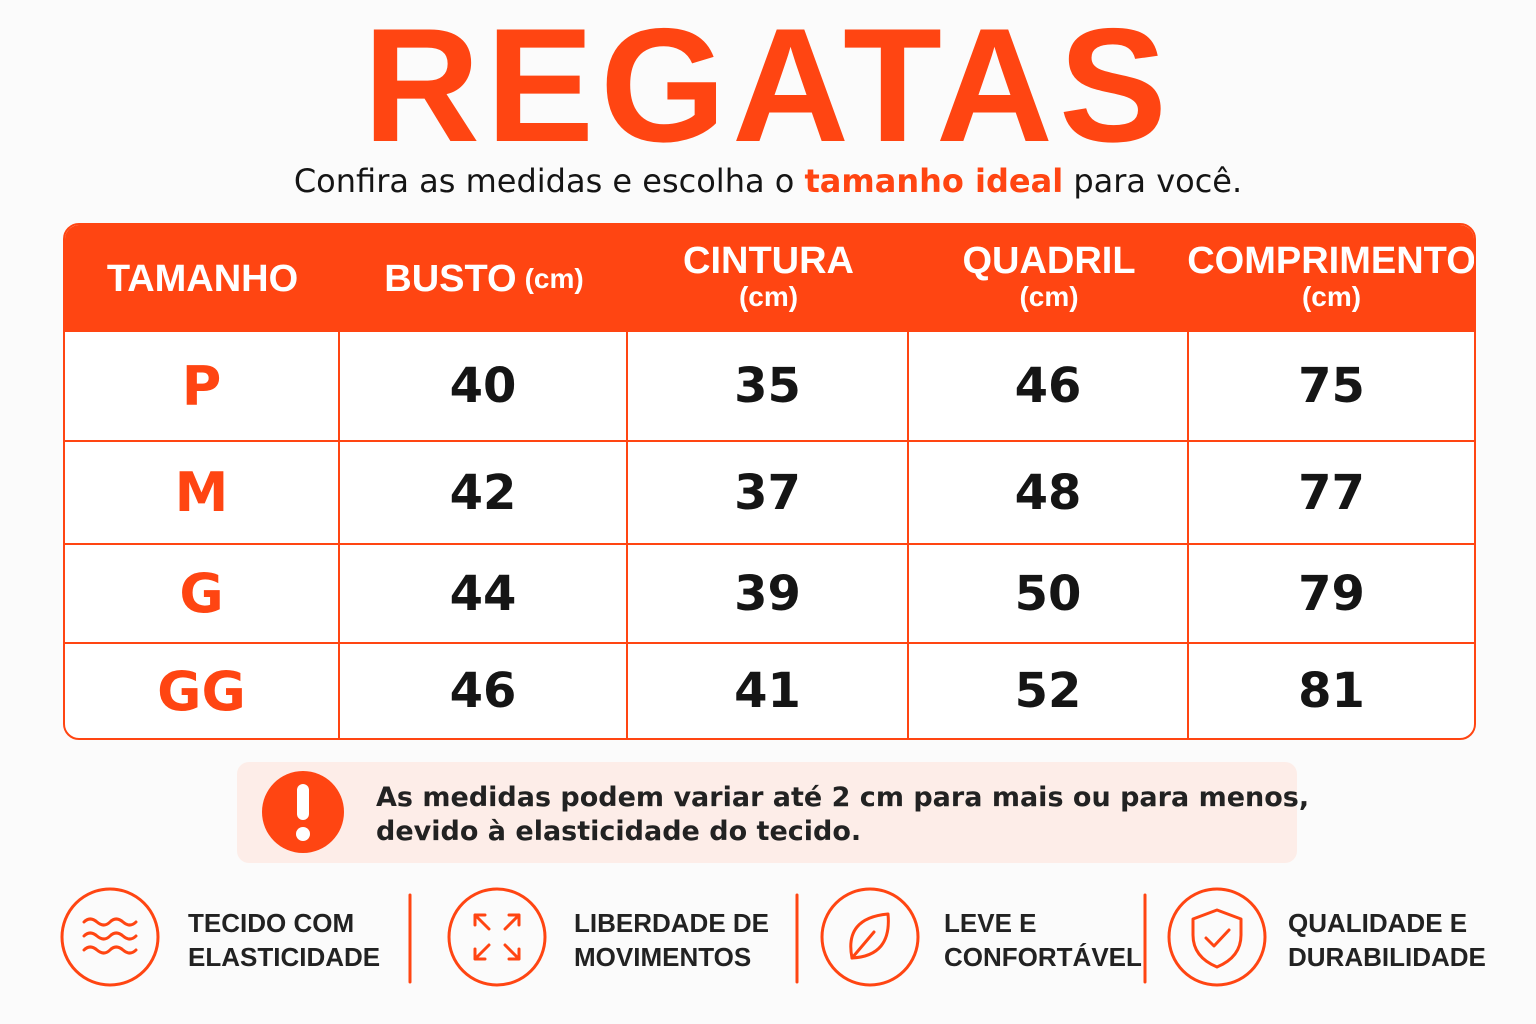 The image size is (1536, 1024). What do you see at coordinates (1331, 387) in the screenshot?
I see `value-cell: 75` at bounding box center [1331, 387].